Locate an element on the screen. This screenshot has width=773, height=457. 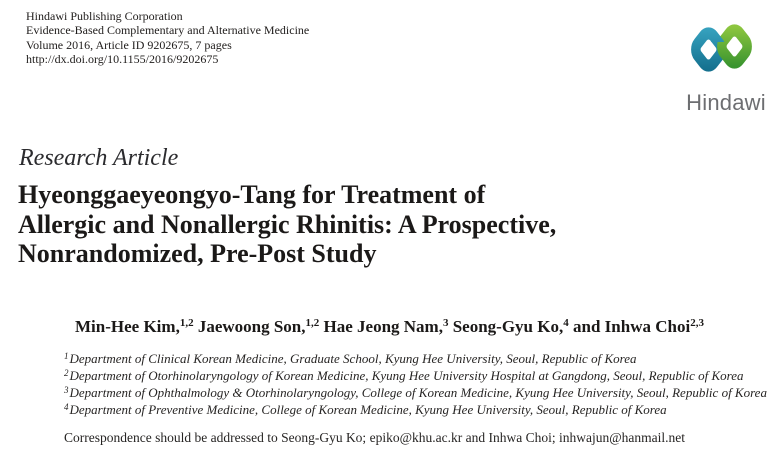
hindawi-logo-icon is located at coordinates (721, 48).